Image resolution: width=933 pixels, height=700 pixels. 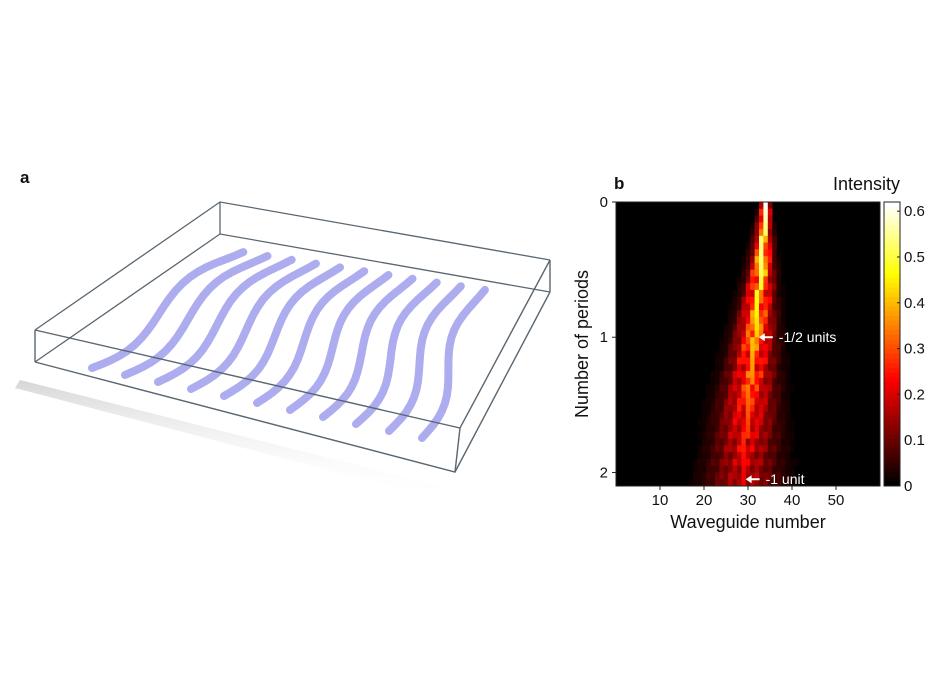 What do you see at coordinates (914, 257) in the screenshot?
I see `colorbar-tick-label: 0.5` at bounding box center [914, 257].